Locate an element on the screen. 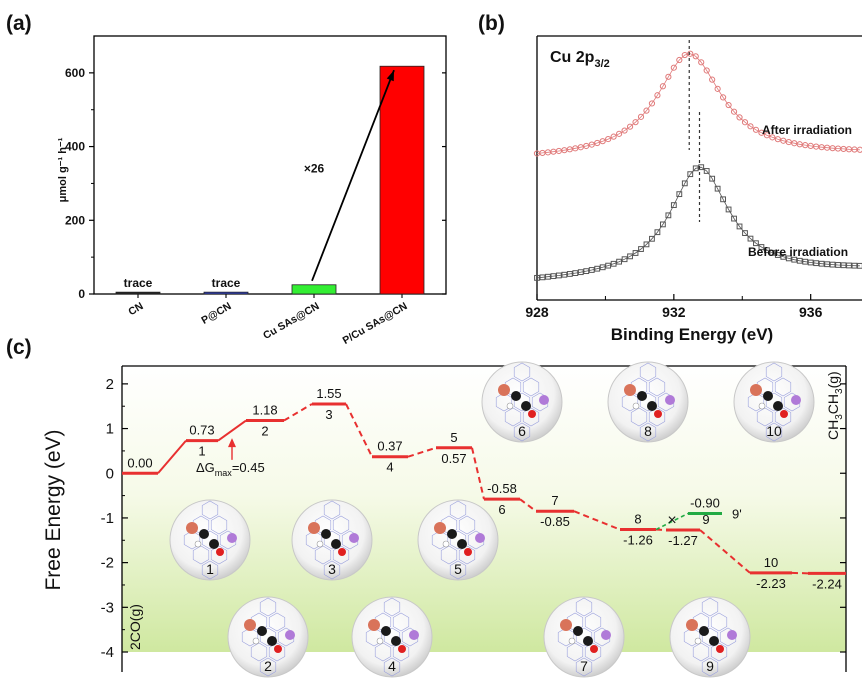 The height and width of the screenshot is (681, 862). panel-a-label: (a) is located at coordinates (19, 23).